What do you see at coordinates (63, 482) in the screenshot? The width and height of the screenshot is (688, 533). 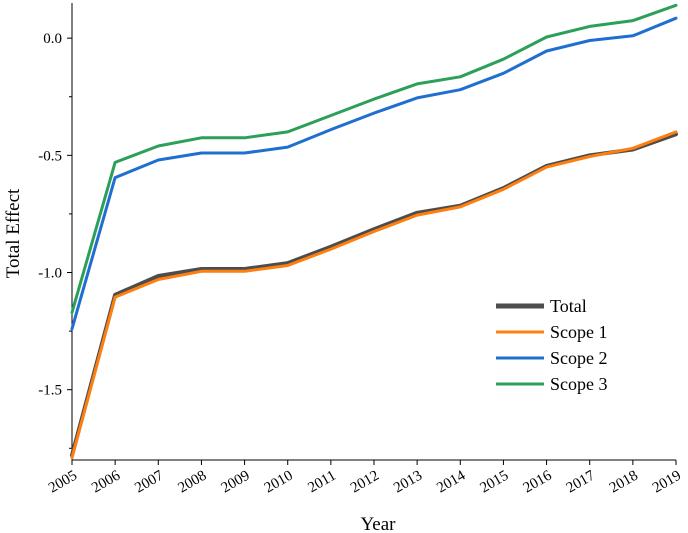 I see `x-tick-label: 2005` at bounding box center [63, 482].